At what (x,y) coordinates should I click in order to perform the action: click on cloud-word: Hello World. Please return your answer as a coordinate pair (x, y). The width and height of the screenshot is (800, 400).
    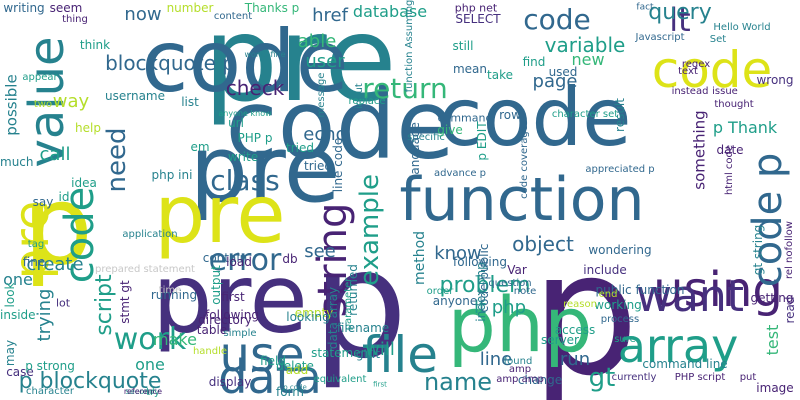
    Looking at the image, I should click on (742, 27).